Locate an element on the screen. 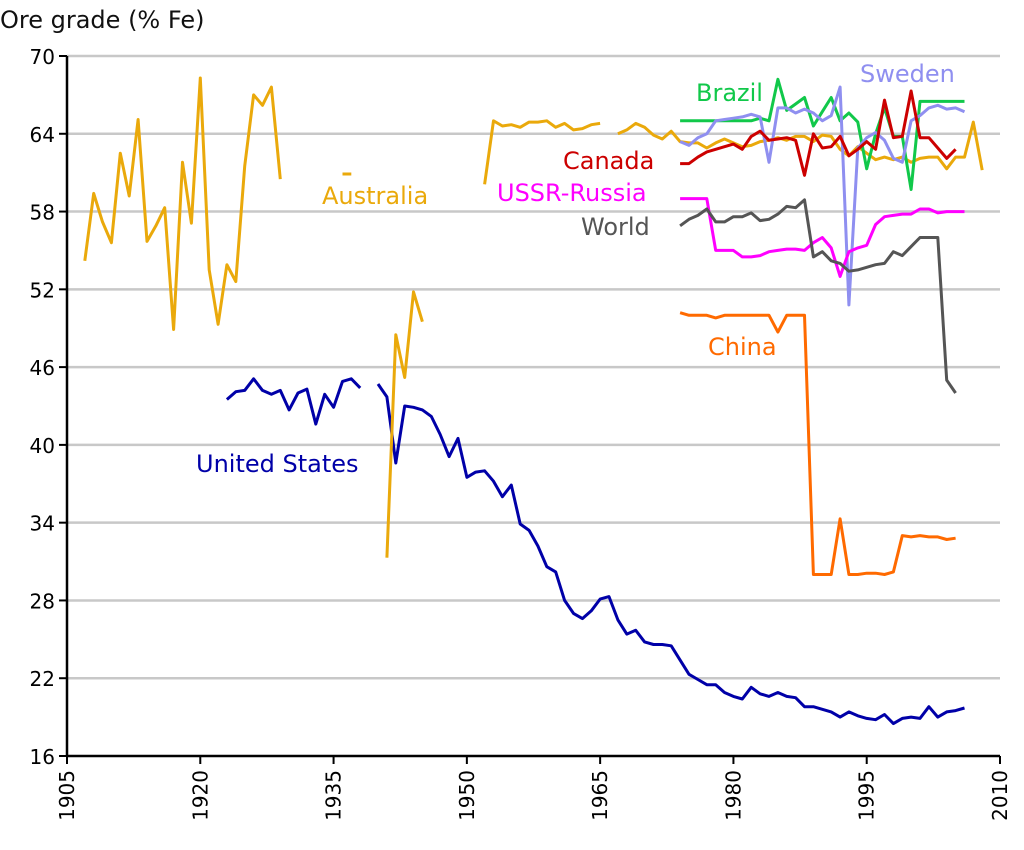 This screenshot has height=850, width=1024. series-line-brazil is located at coordinates (822, 134).